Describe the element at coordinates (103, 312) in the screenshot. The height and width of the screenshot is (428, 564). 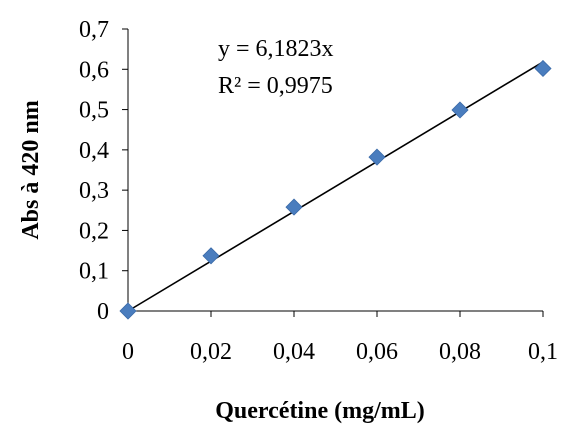
I see `y-tick-label: 0` at that location.